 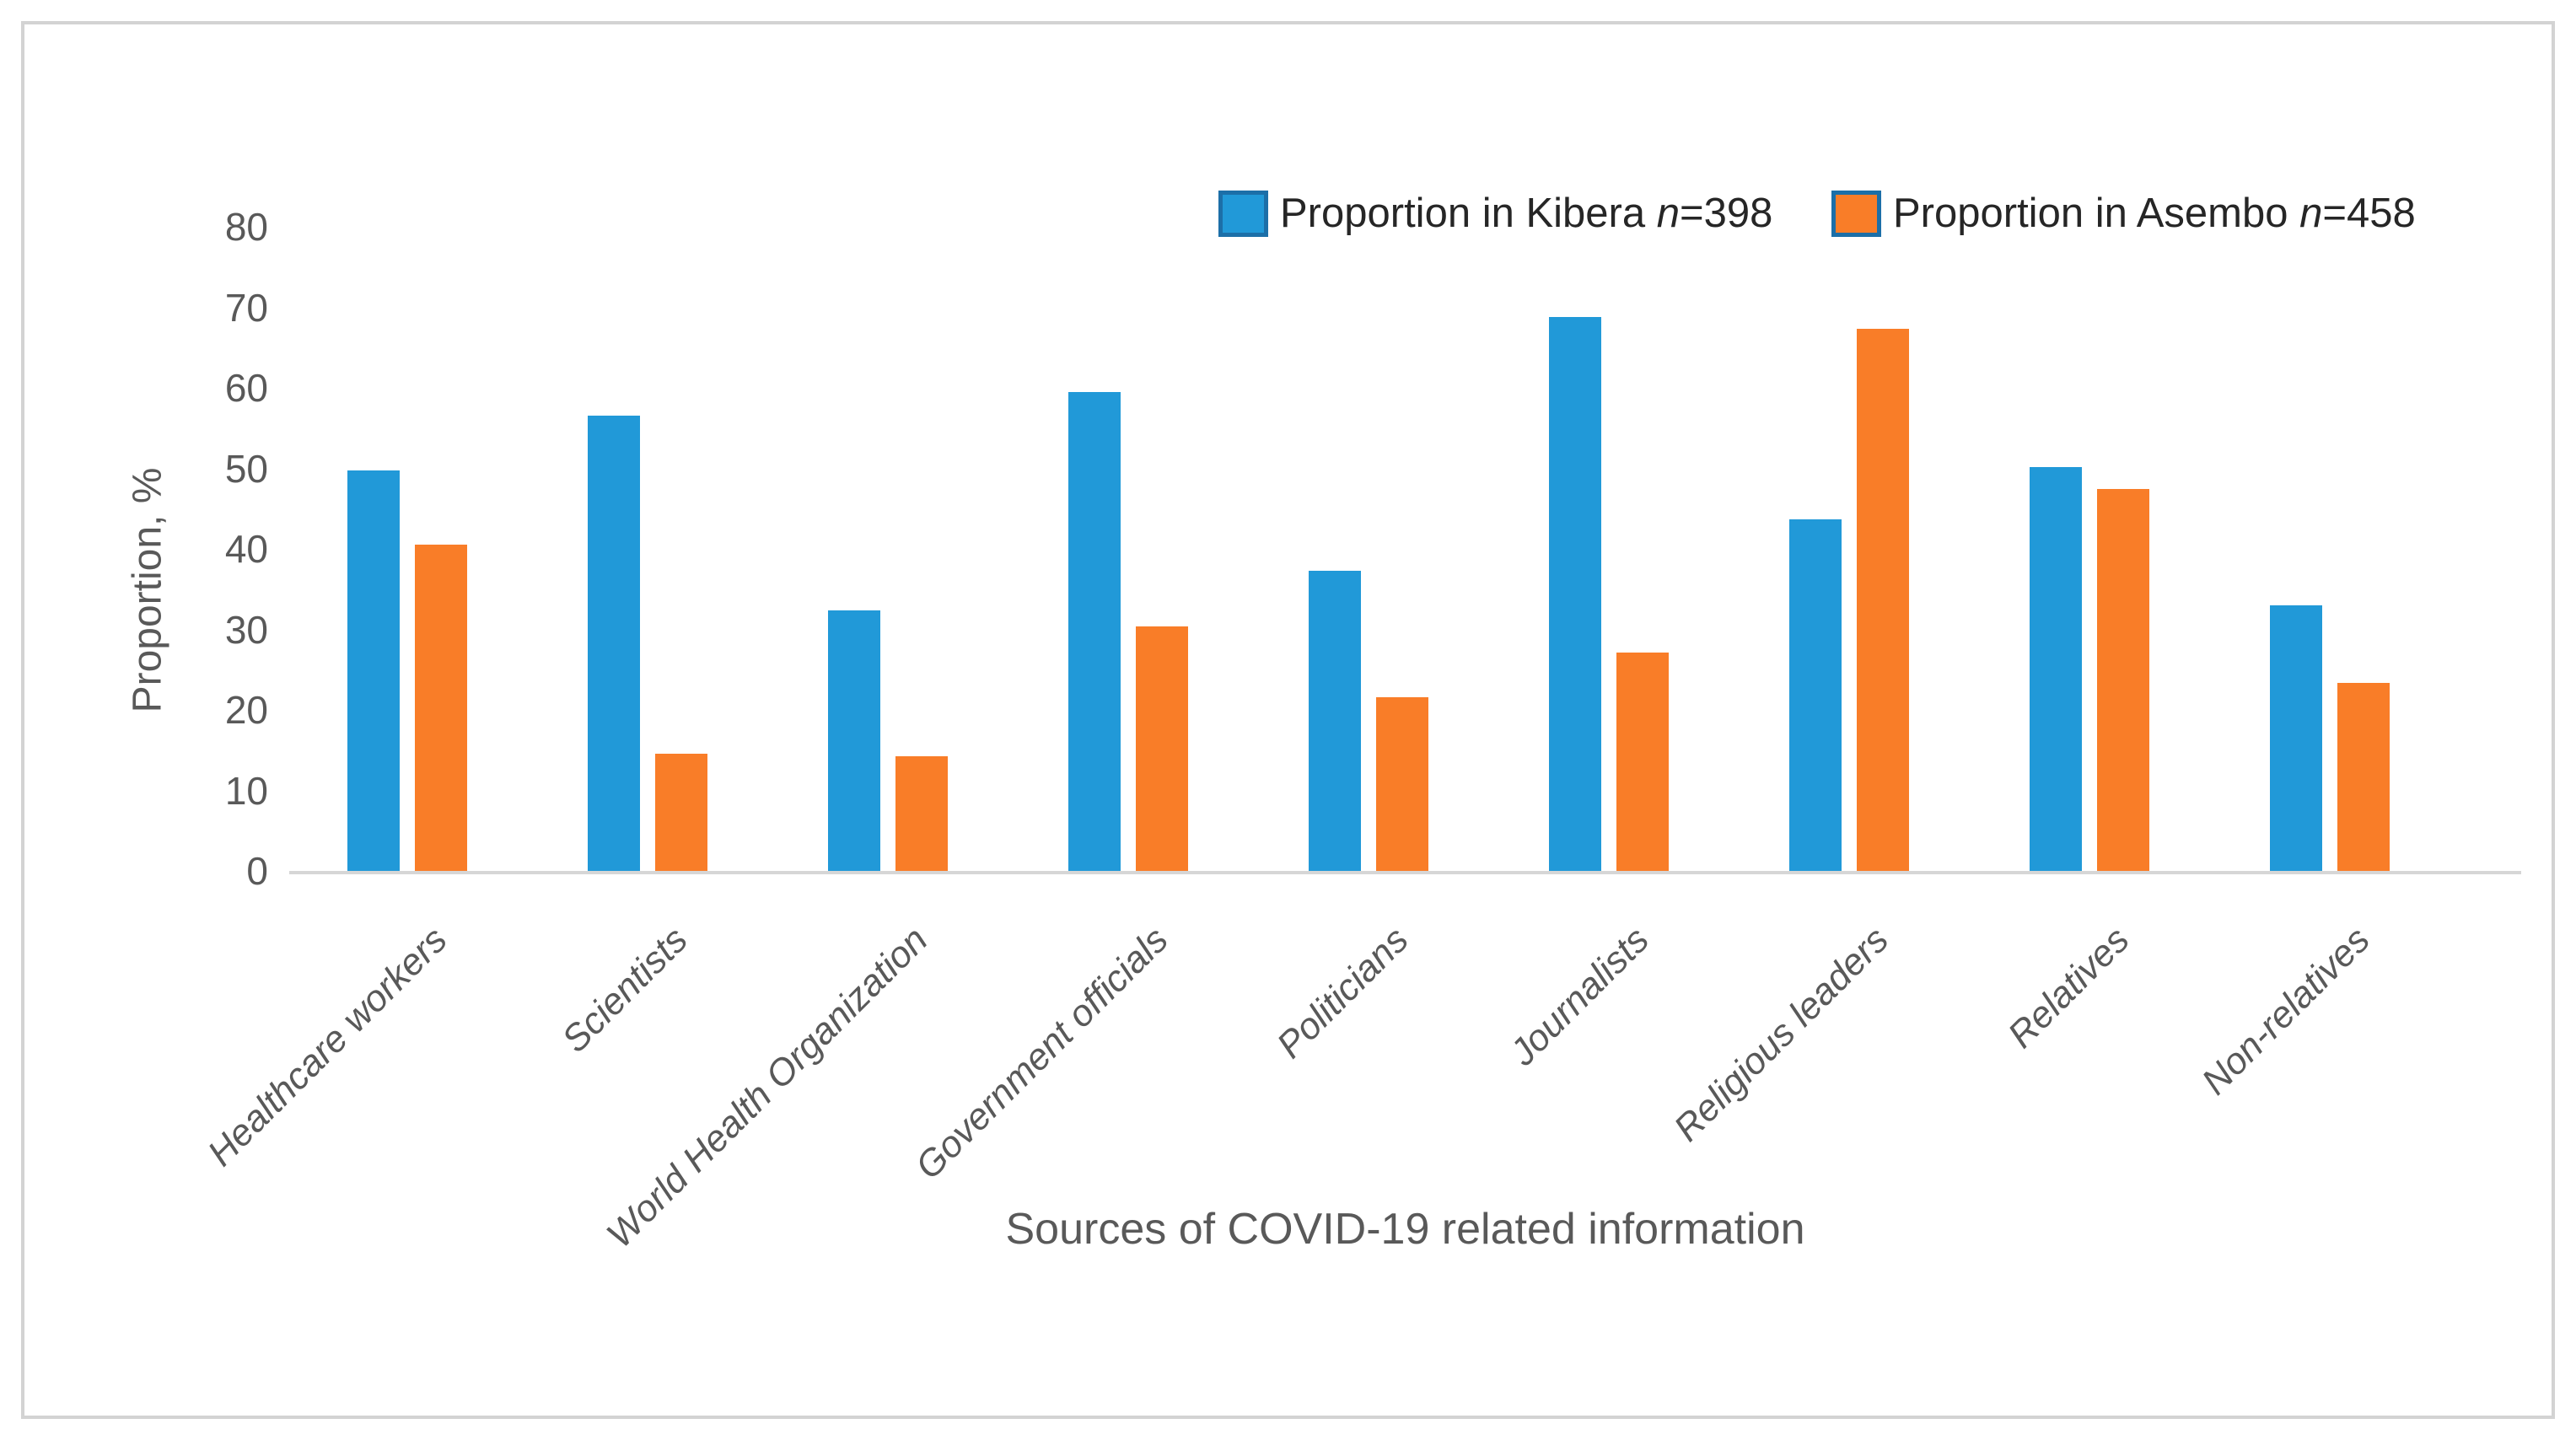 What do you see at coordinates (2056, 669) in the screenshot?
I see `bar-kibera-relatives` at bounding box center [2056, 669].